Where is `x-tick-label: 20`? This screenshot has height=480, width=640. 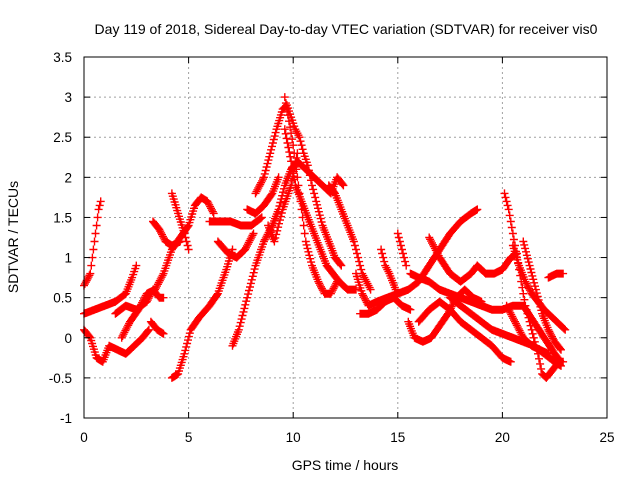 x-tick-label: 20 is located at coordinates (502, 437).